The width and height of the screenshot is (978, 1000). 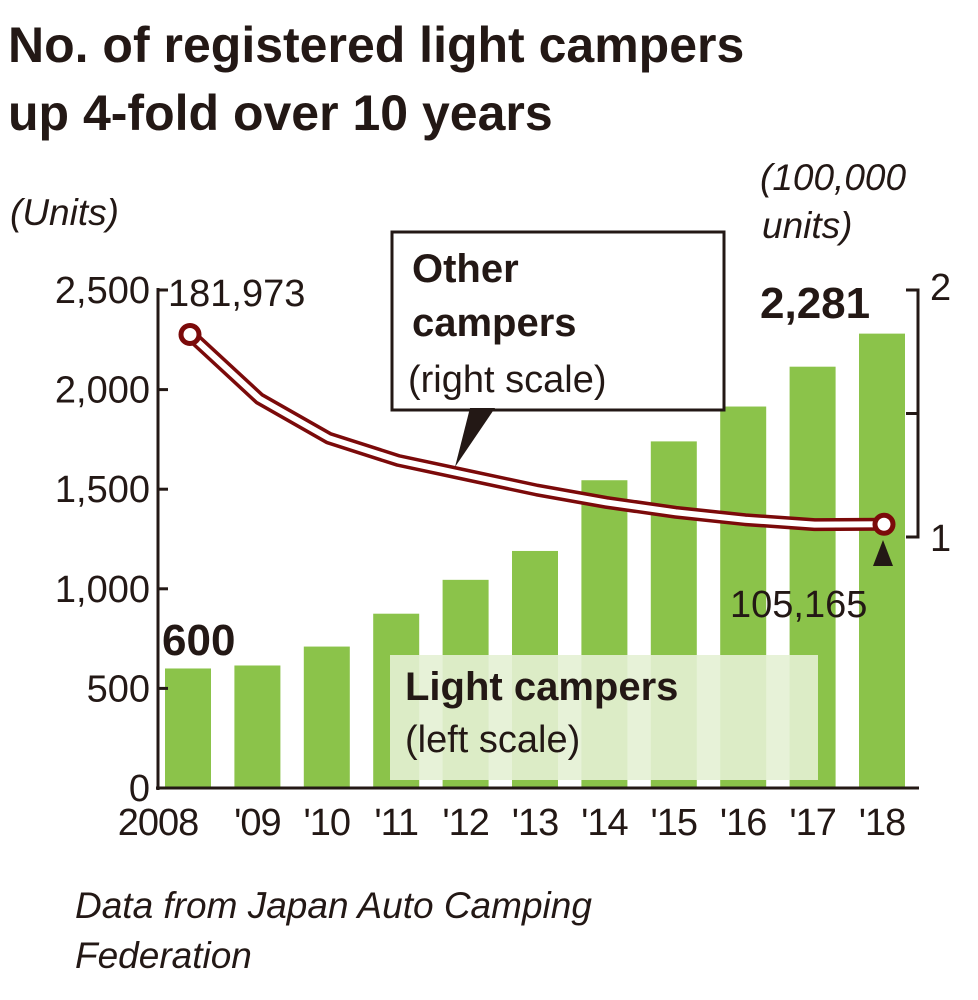 What do you see at coordinates (236, 294) in the screenshot?
I see `line-first-label: 181,973` at bounding box center [236, 294].